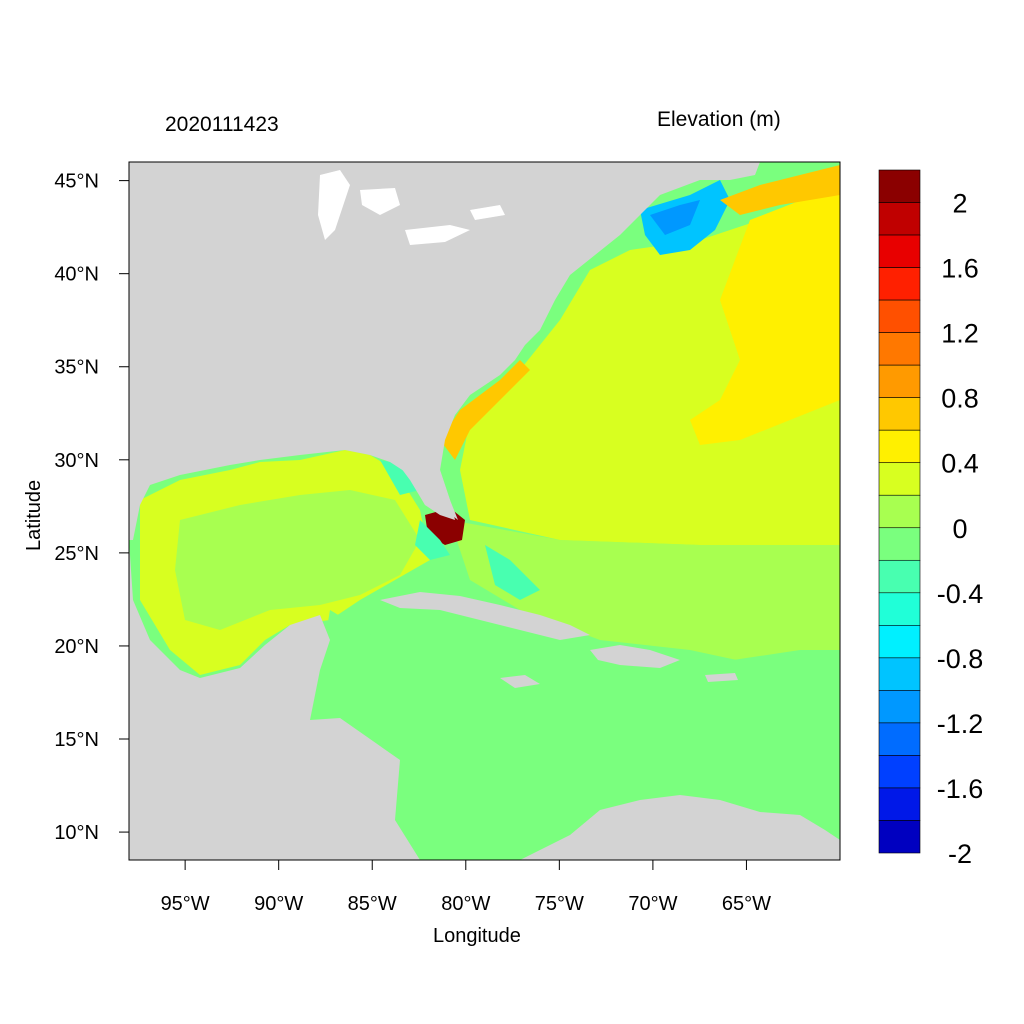 Image resolution: width=1024 pixels, height=1024 pixels. I want to click on x-tick-label: 90°W, so click(278, 904).